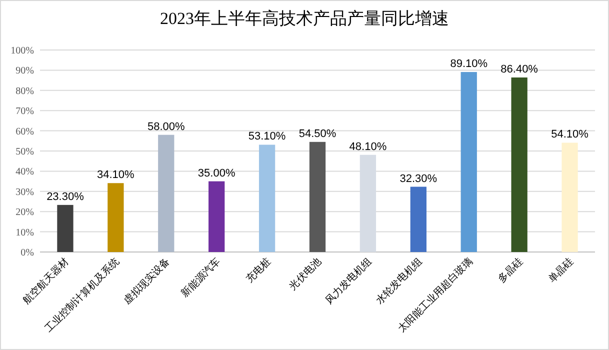 Image resolution: width=609 pixels, height=350 pixels. Describe the element at coordinates (217, 173) in the screenshot. I see `data-label: 35.00%` at that location.